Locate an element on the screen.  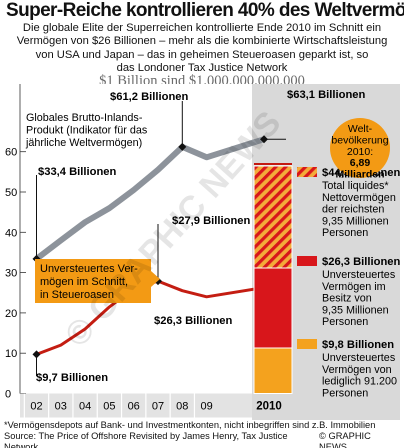
x-tick-label: 06 is located at coordinates (134, 407).